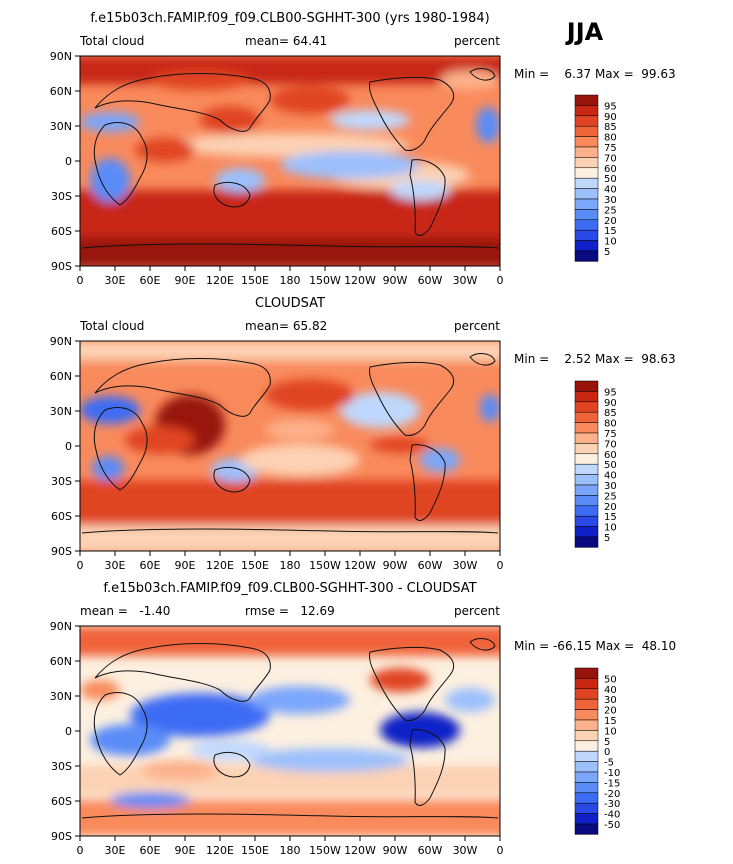 The image size is (733, 864). Describe the element at coordinates (150, 280) in the screenshot. I see `x-tick-label: 60E` at that location.